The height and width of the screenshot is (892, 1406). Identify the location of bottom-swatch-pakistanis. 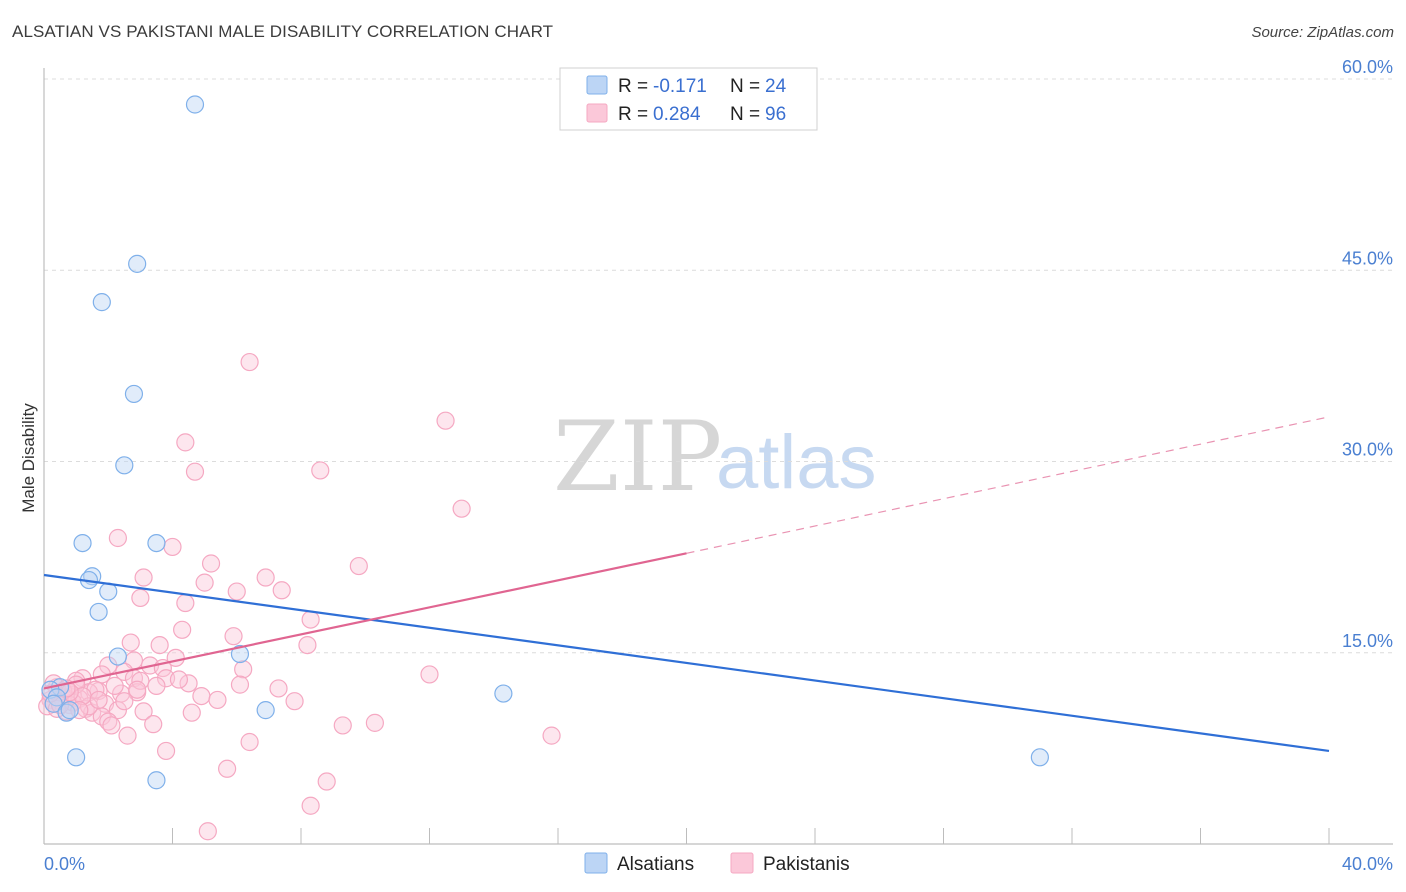
(742, 863).